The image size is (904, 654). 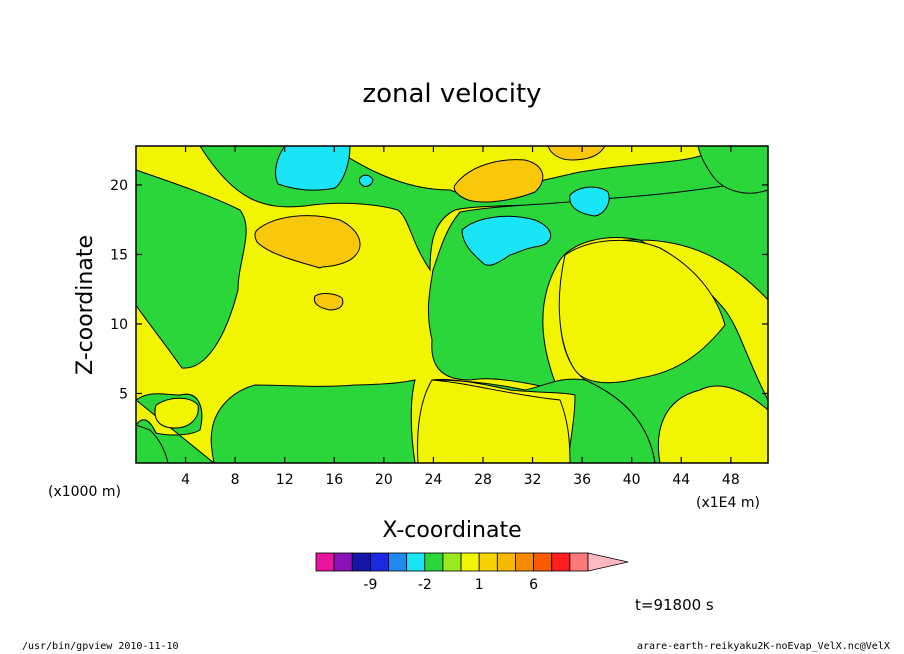 I want to click on x-unit-label: (x1E4 m), so click(x=728, y=503).